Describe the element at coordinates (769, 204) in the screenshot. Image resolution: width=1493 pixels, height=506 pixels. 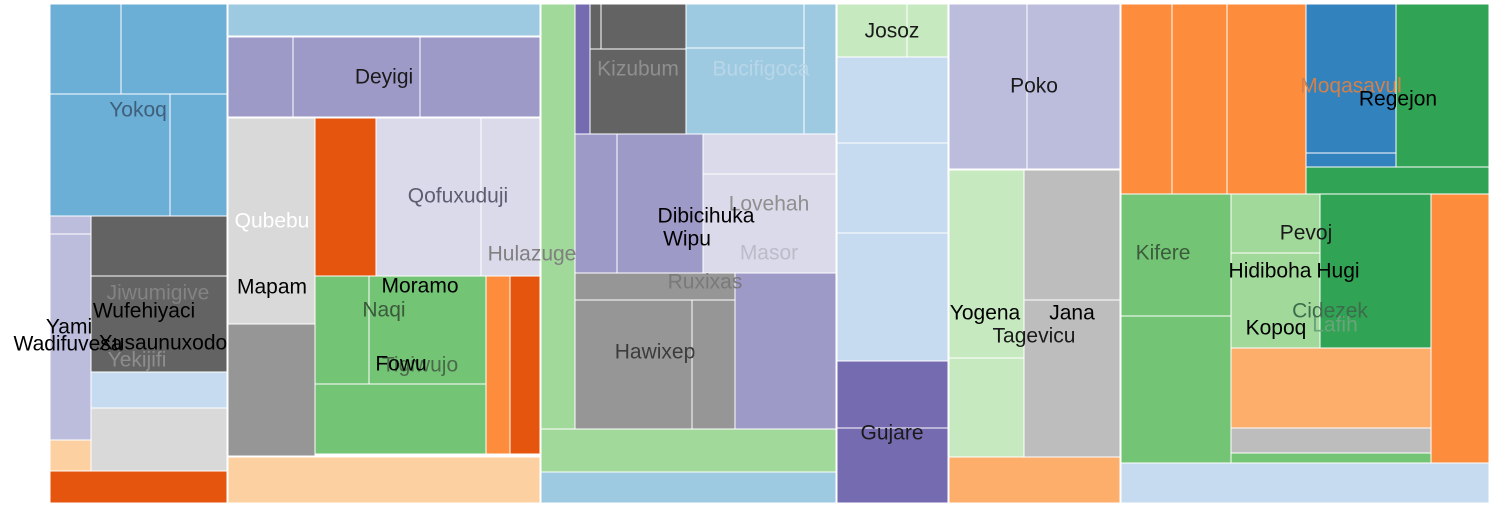
I see `treemap-label: Lovehah` at that location.